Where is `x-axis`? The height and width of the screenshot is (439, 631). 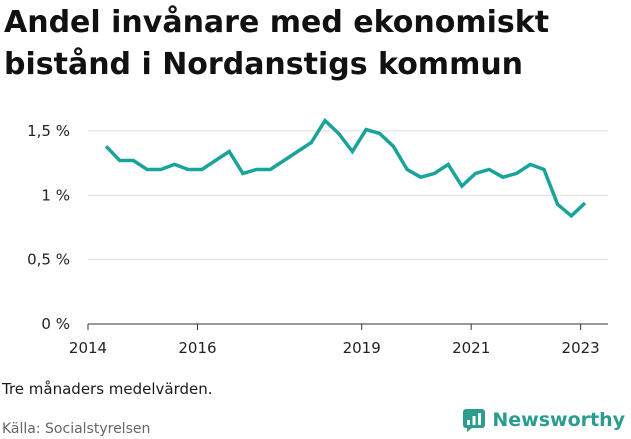
x-axis is located at coordinates (347, 326).